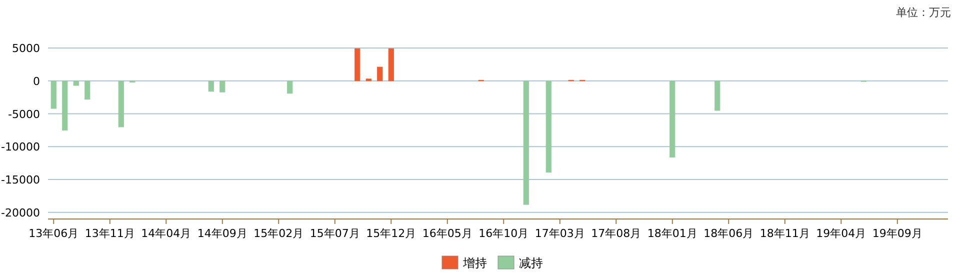  I want to click on x-tick-label: 16年05月, so click(447, 233).